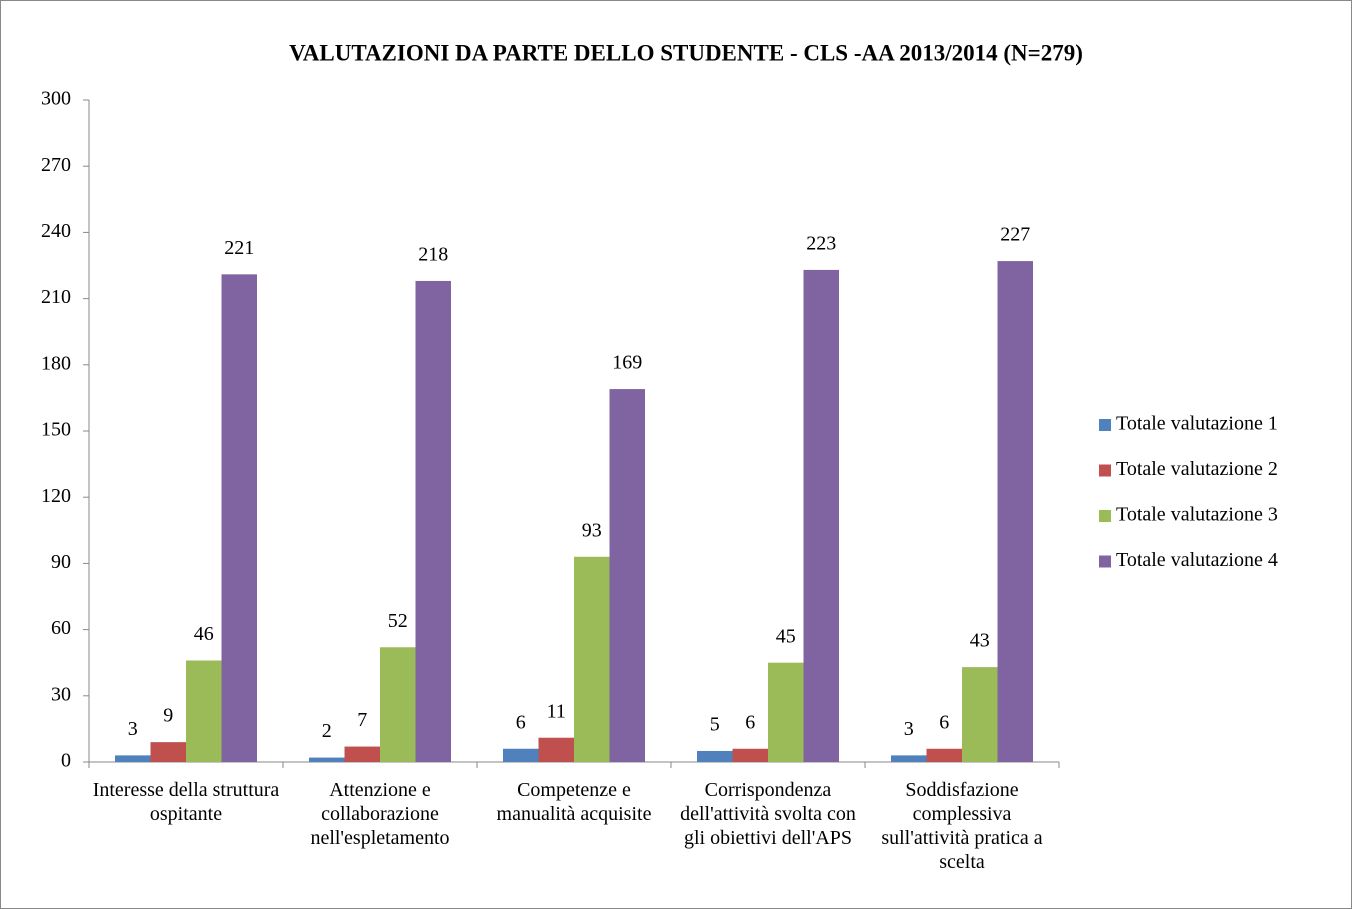  Describe the element at coordinates (56, 231) in the screenshot. I see `y-tick-label: 240` at that location.